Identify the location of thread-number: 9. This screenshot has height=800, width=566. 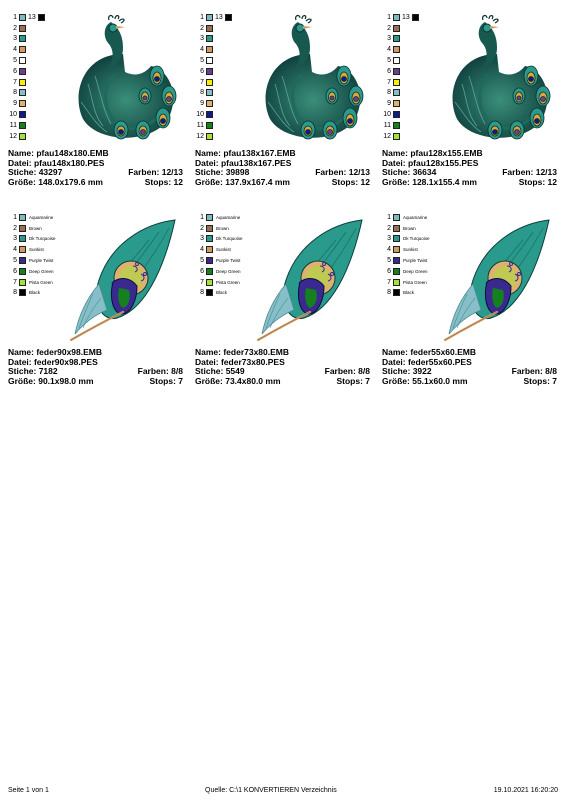
(15, 104).